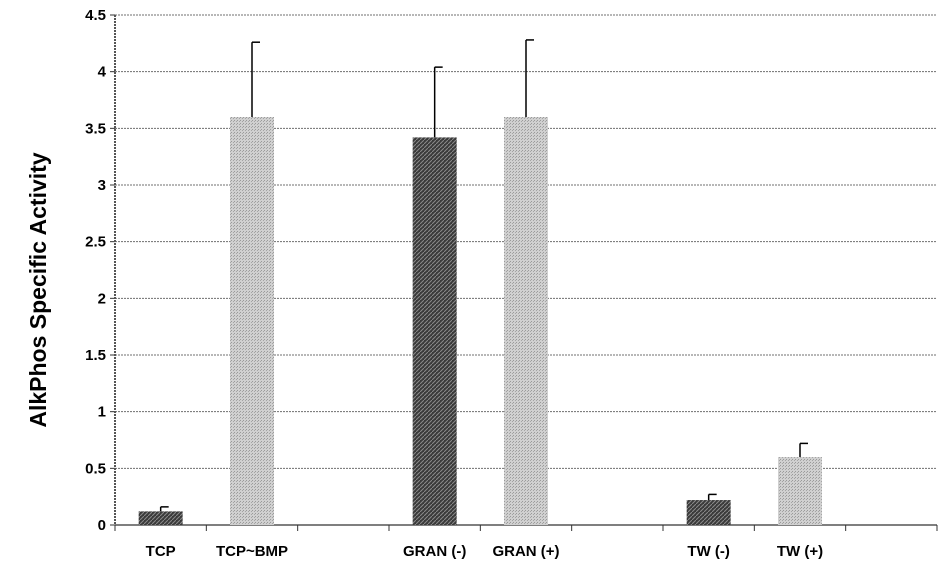 The height and width of the screenshot is (571, 940). I want to click on x-tick-label: TCP~BMP, so click(252, 551).